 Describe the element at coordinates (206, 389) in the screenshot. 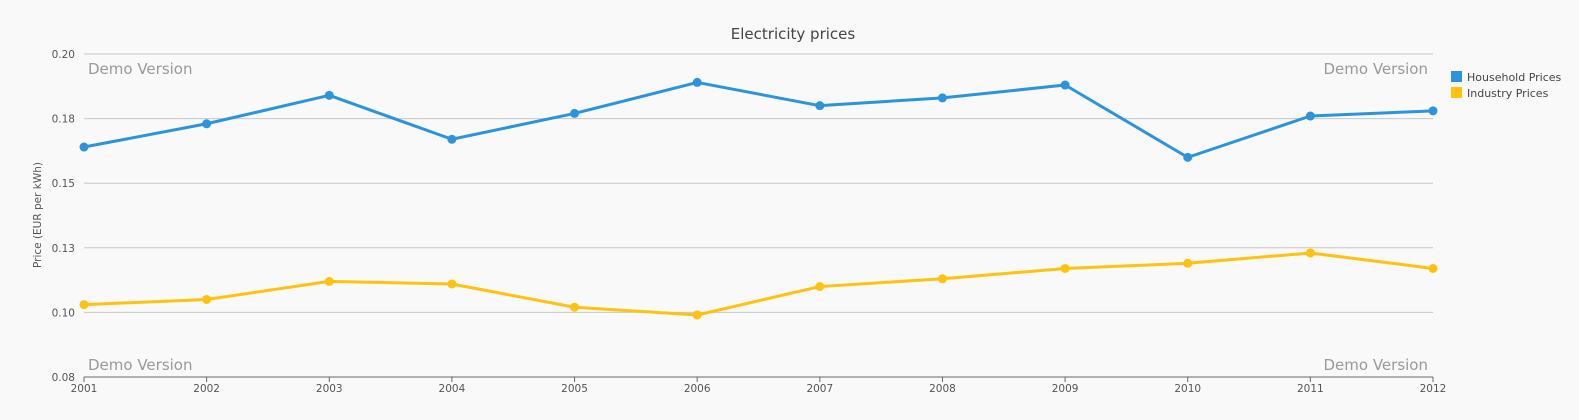

I see `x-tick-label: 2002` at that location.